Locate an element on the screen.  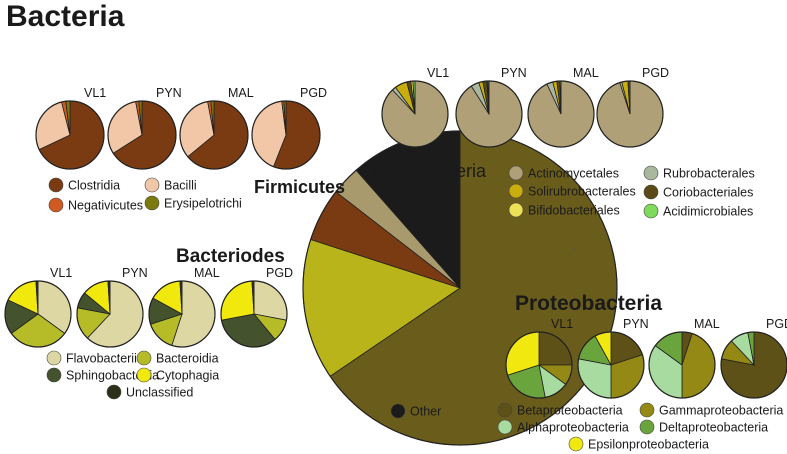
firmicutes-sample-vl1: VL1 is located at coordinates (95, 93).